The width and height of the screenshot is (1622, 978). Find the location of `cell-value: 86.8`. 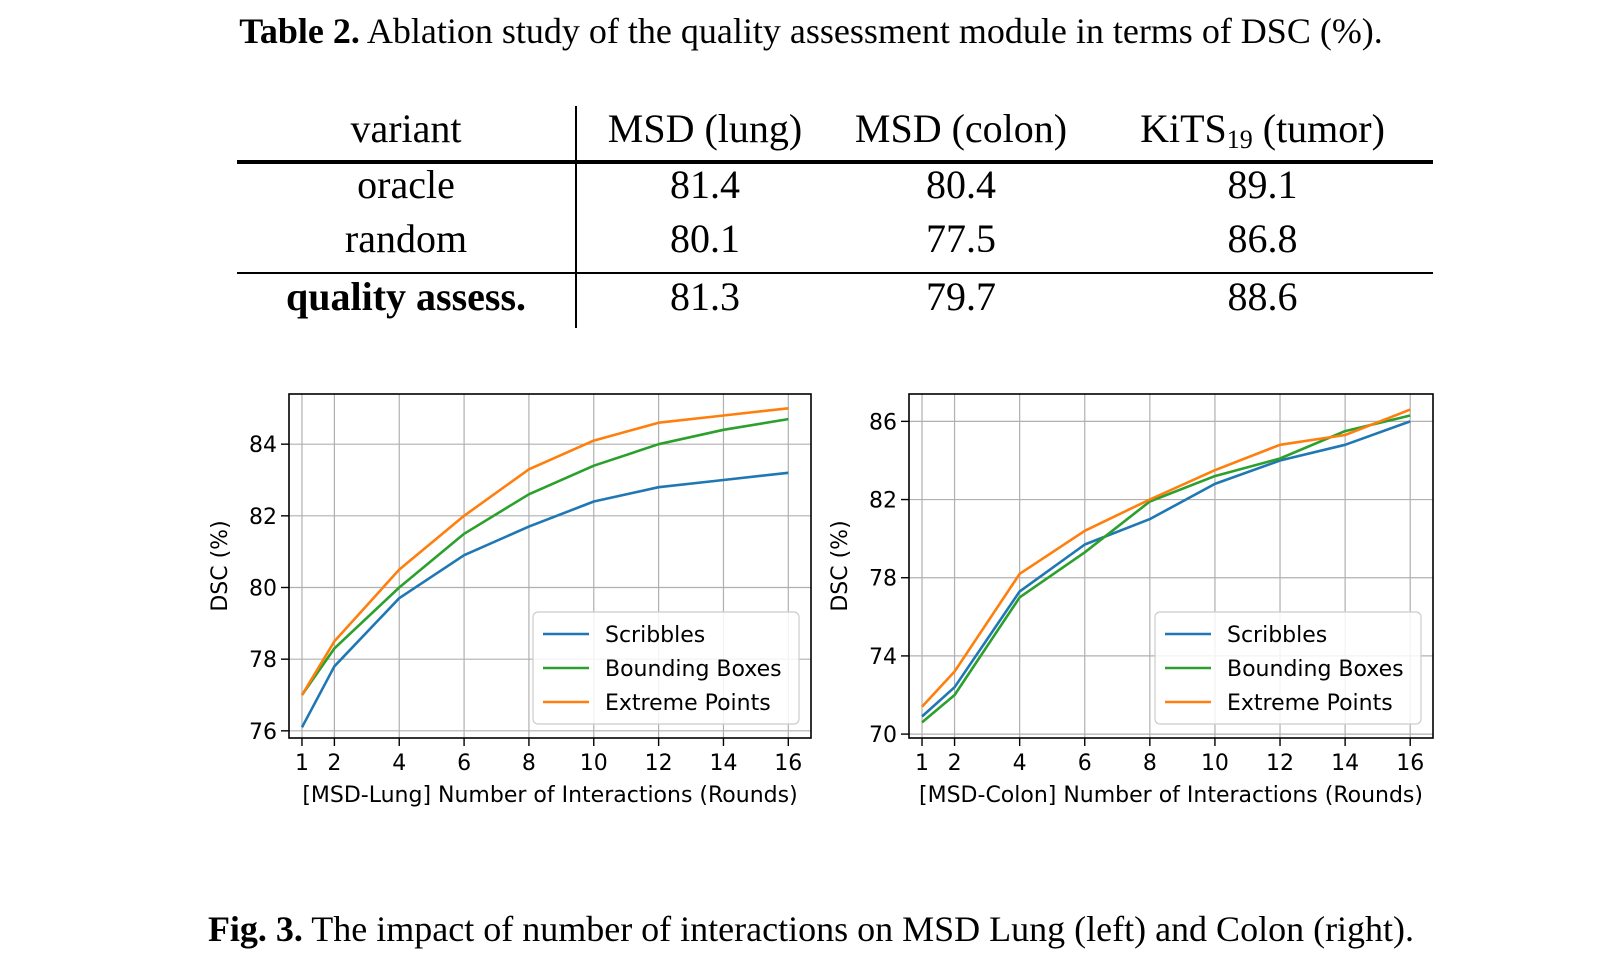

cell-value: 86.8 is located at coordinates (1262, 238).